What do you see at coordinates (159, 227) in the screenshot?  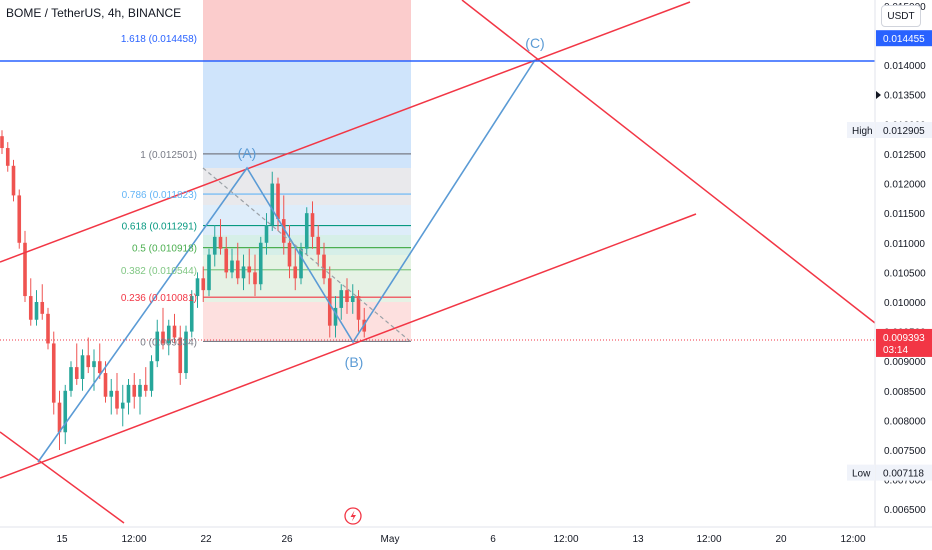 I see `fib-label: 0.618 (0.011291)` at bounding box center [159, 227].